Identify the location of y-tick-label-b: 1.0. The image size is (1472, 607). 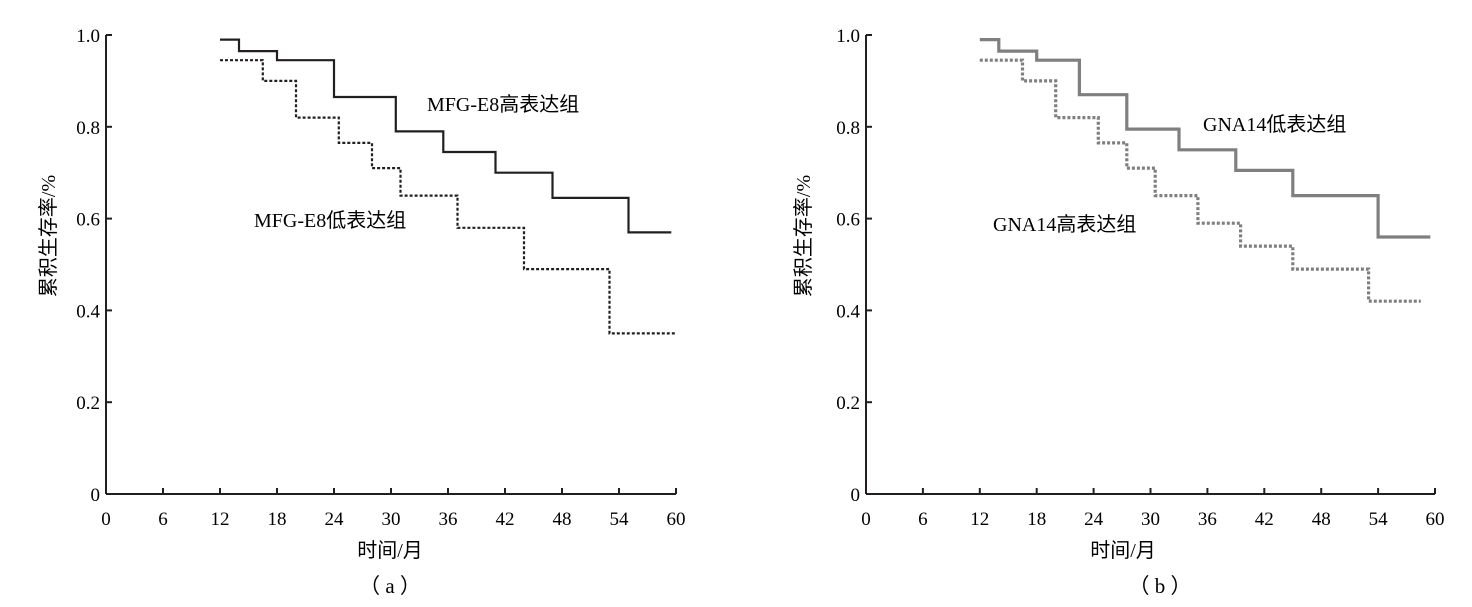
(848, 36).